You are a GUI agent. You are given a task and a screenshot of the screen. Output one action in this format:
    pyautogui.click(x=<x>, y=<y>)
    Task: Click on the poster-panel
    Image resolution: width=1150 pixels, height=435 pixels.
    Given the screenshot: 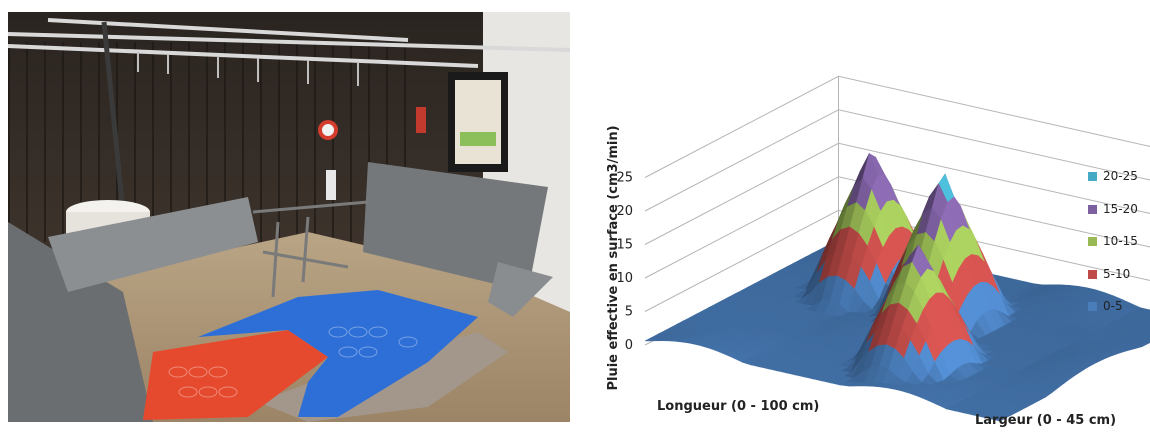 What is the action you would take?
    pyautogui.click(x=478, y=139)
    